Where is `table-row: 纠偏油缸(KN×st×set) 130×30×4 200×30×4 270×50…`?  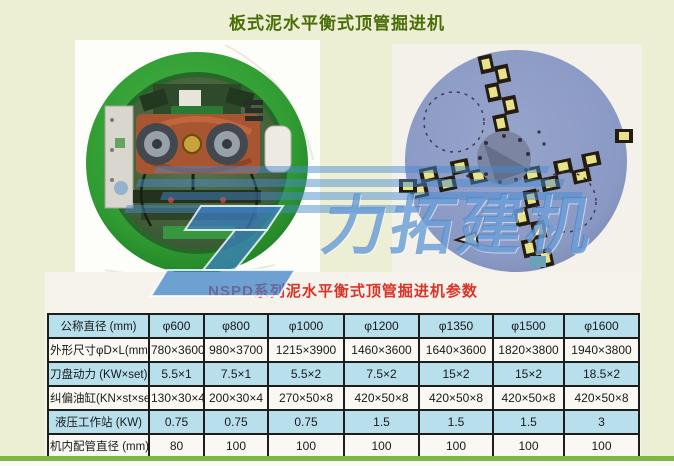 table-row: 纠偏油缸(KN×st×set) 130×30×4 200×30×4 270×50… is located at coordinates (343, 398).